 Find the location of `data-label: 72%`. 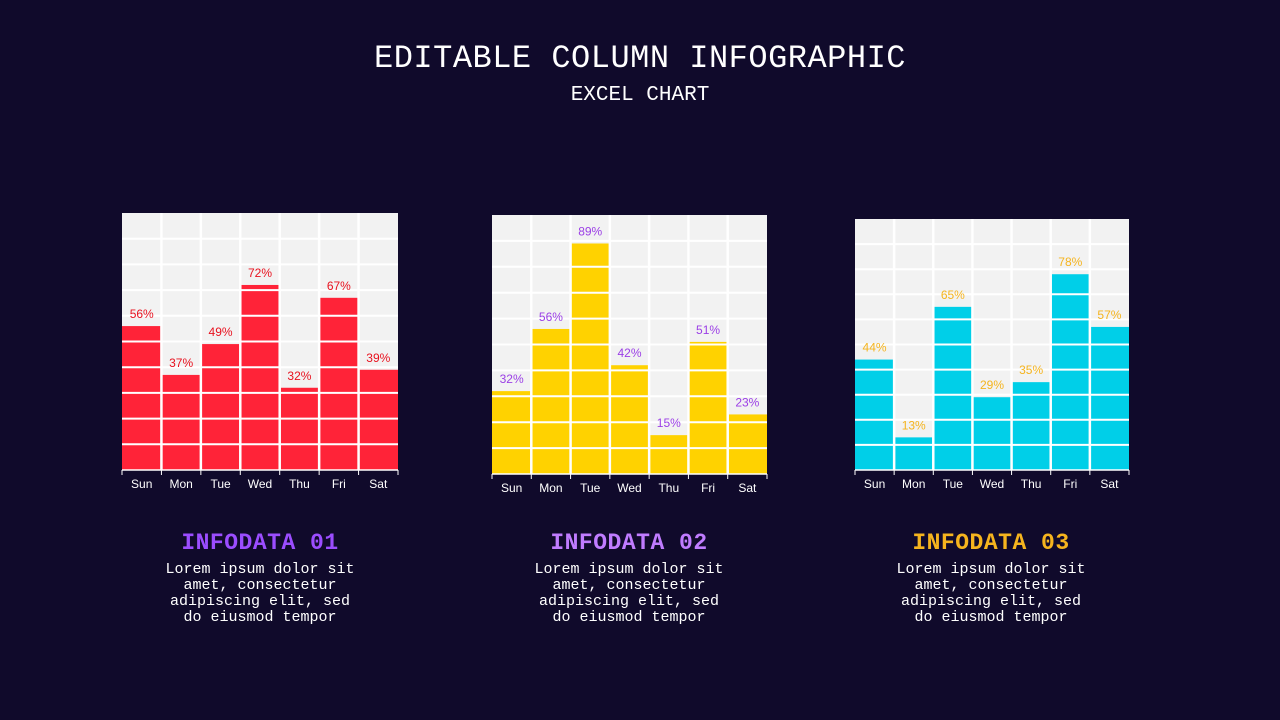

data-label: 72% is located at coordinates (260, 273).